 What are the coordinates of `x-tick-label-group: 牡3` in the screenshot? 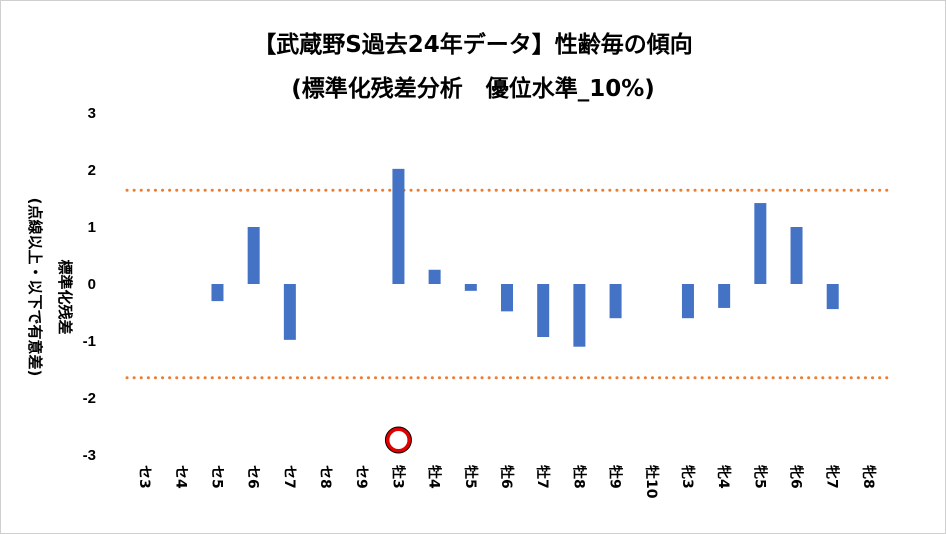 It's located at (397, 477).